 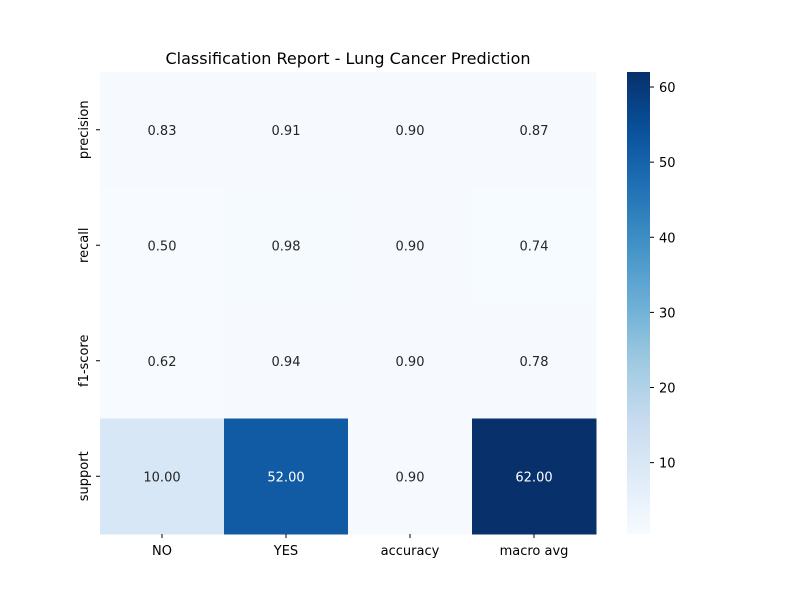 I want to click on y-tick-label: precision, so click(x=84, y=129).